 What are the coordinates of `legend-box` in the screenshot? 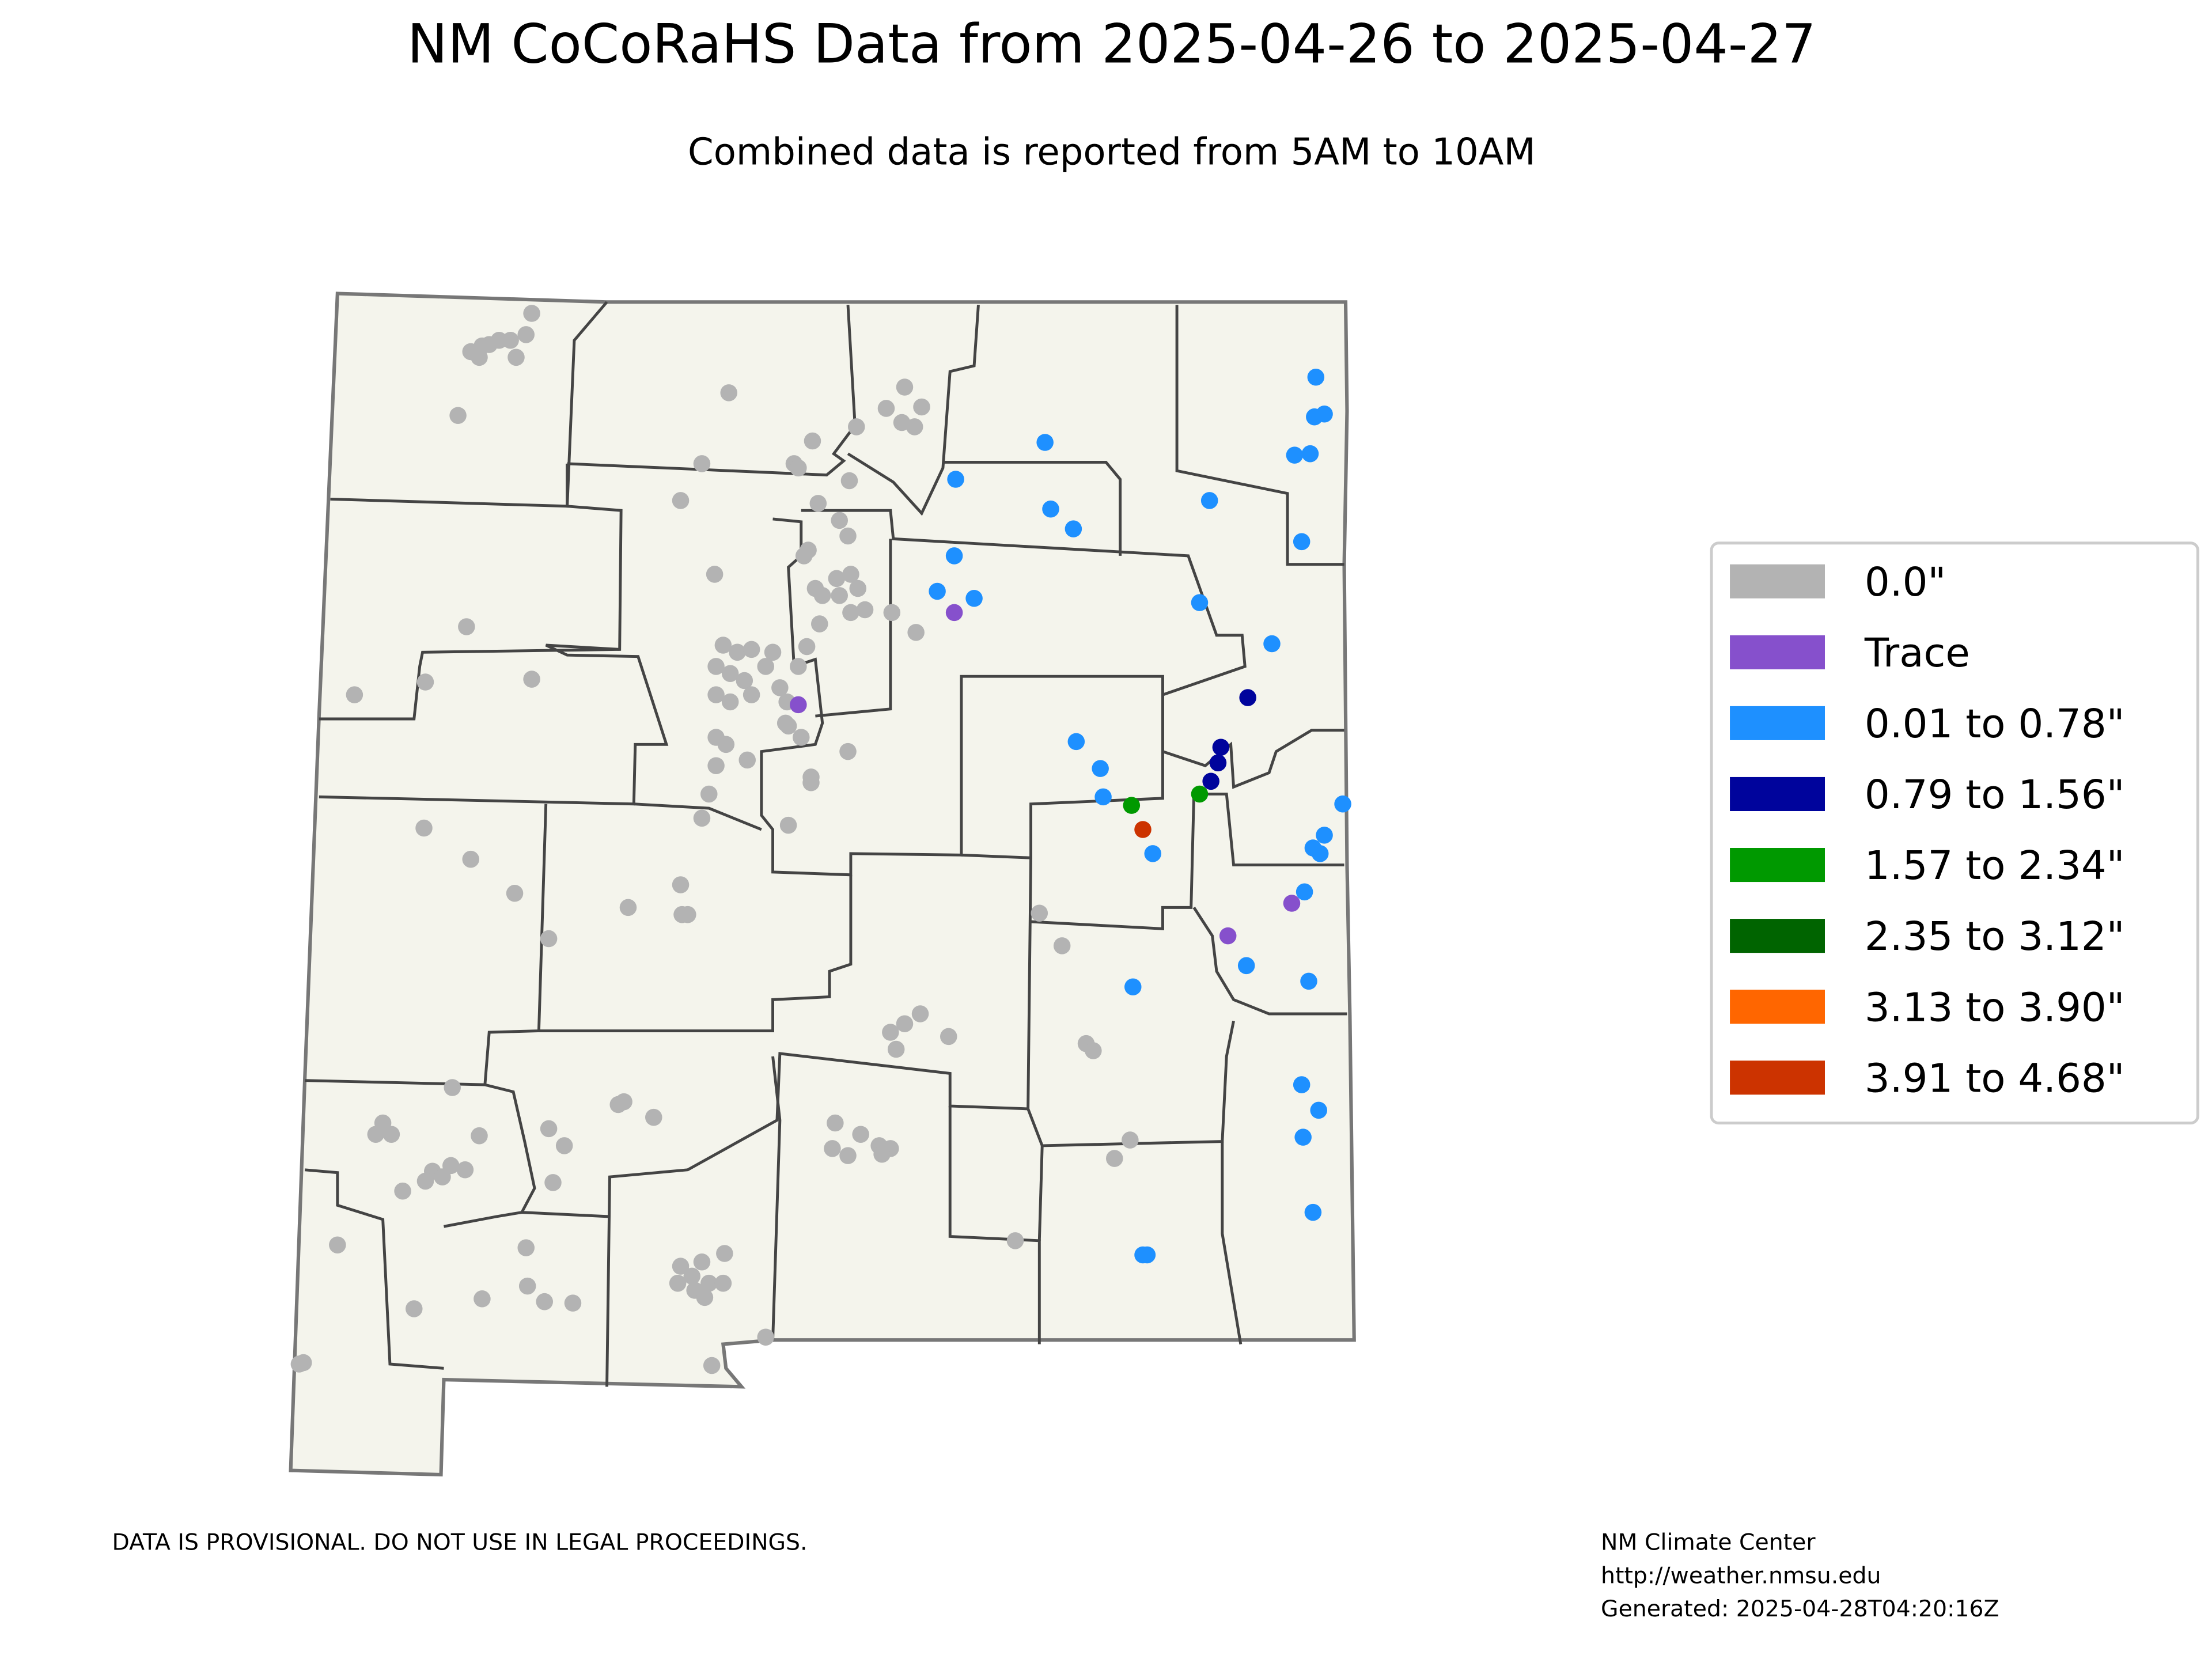 It's located at (1954, 832).